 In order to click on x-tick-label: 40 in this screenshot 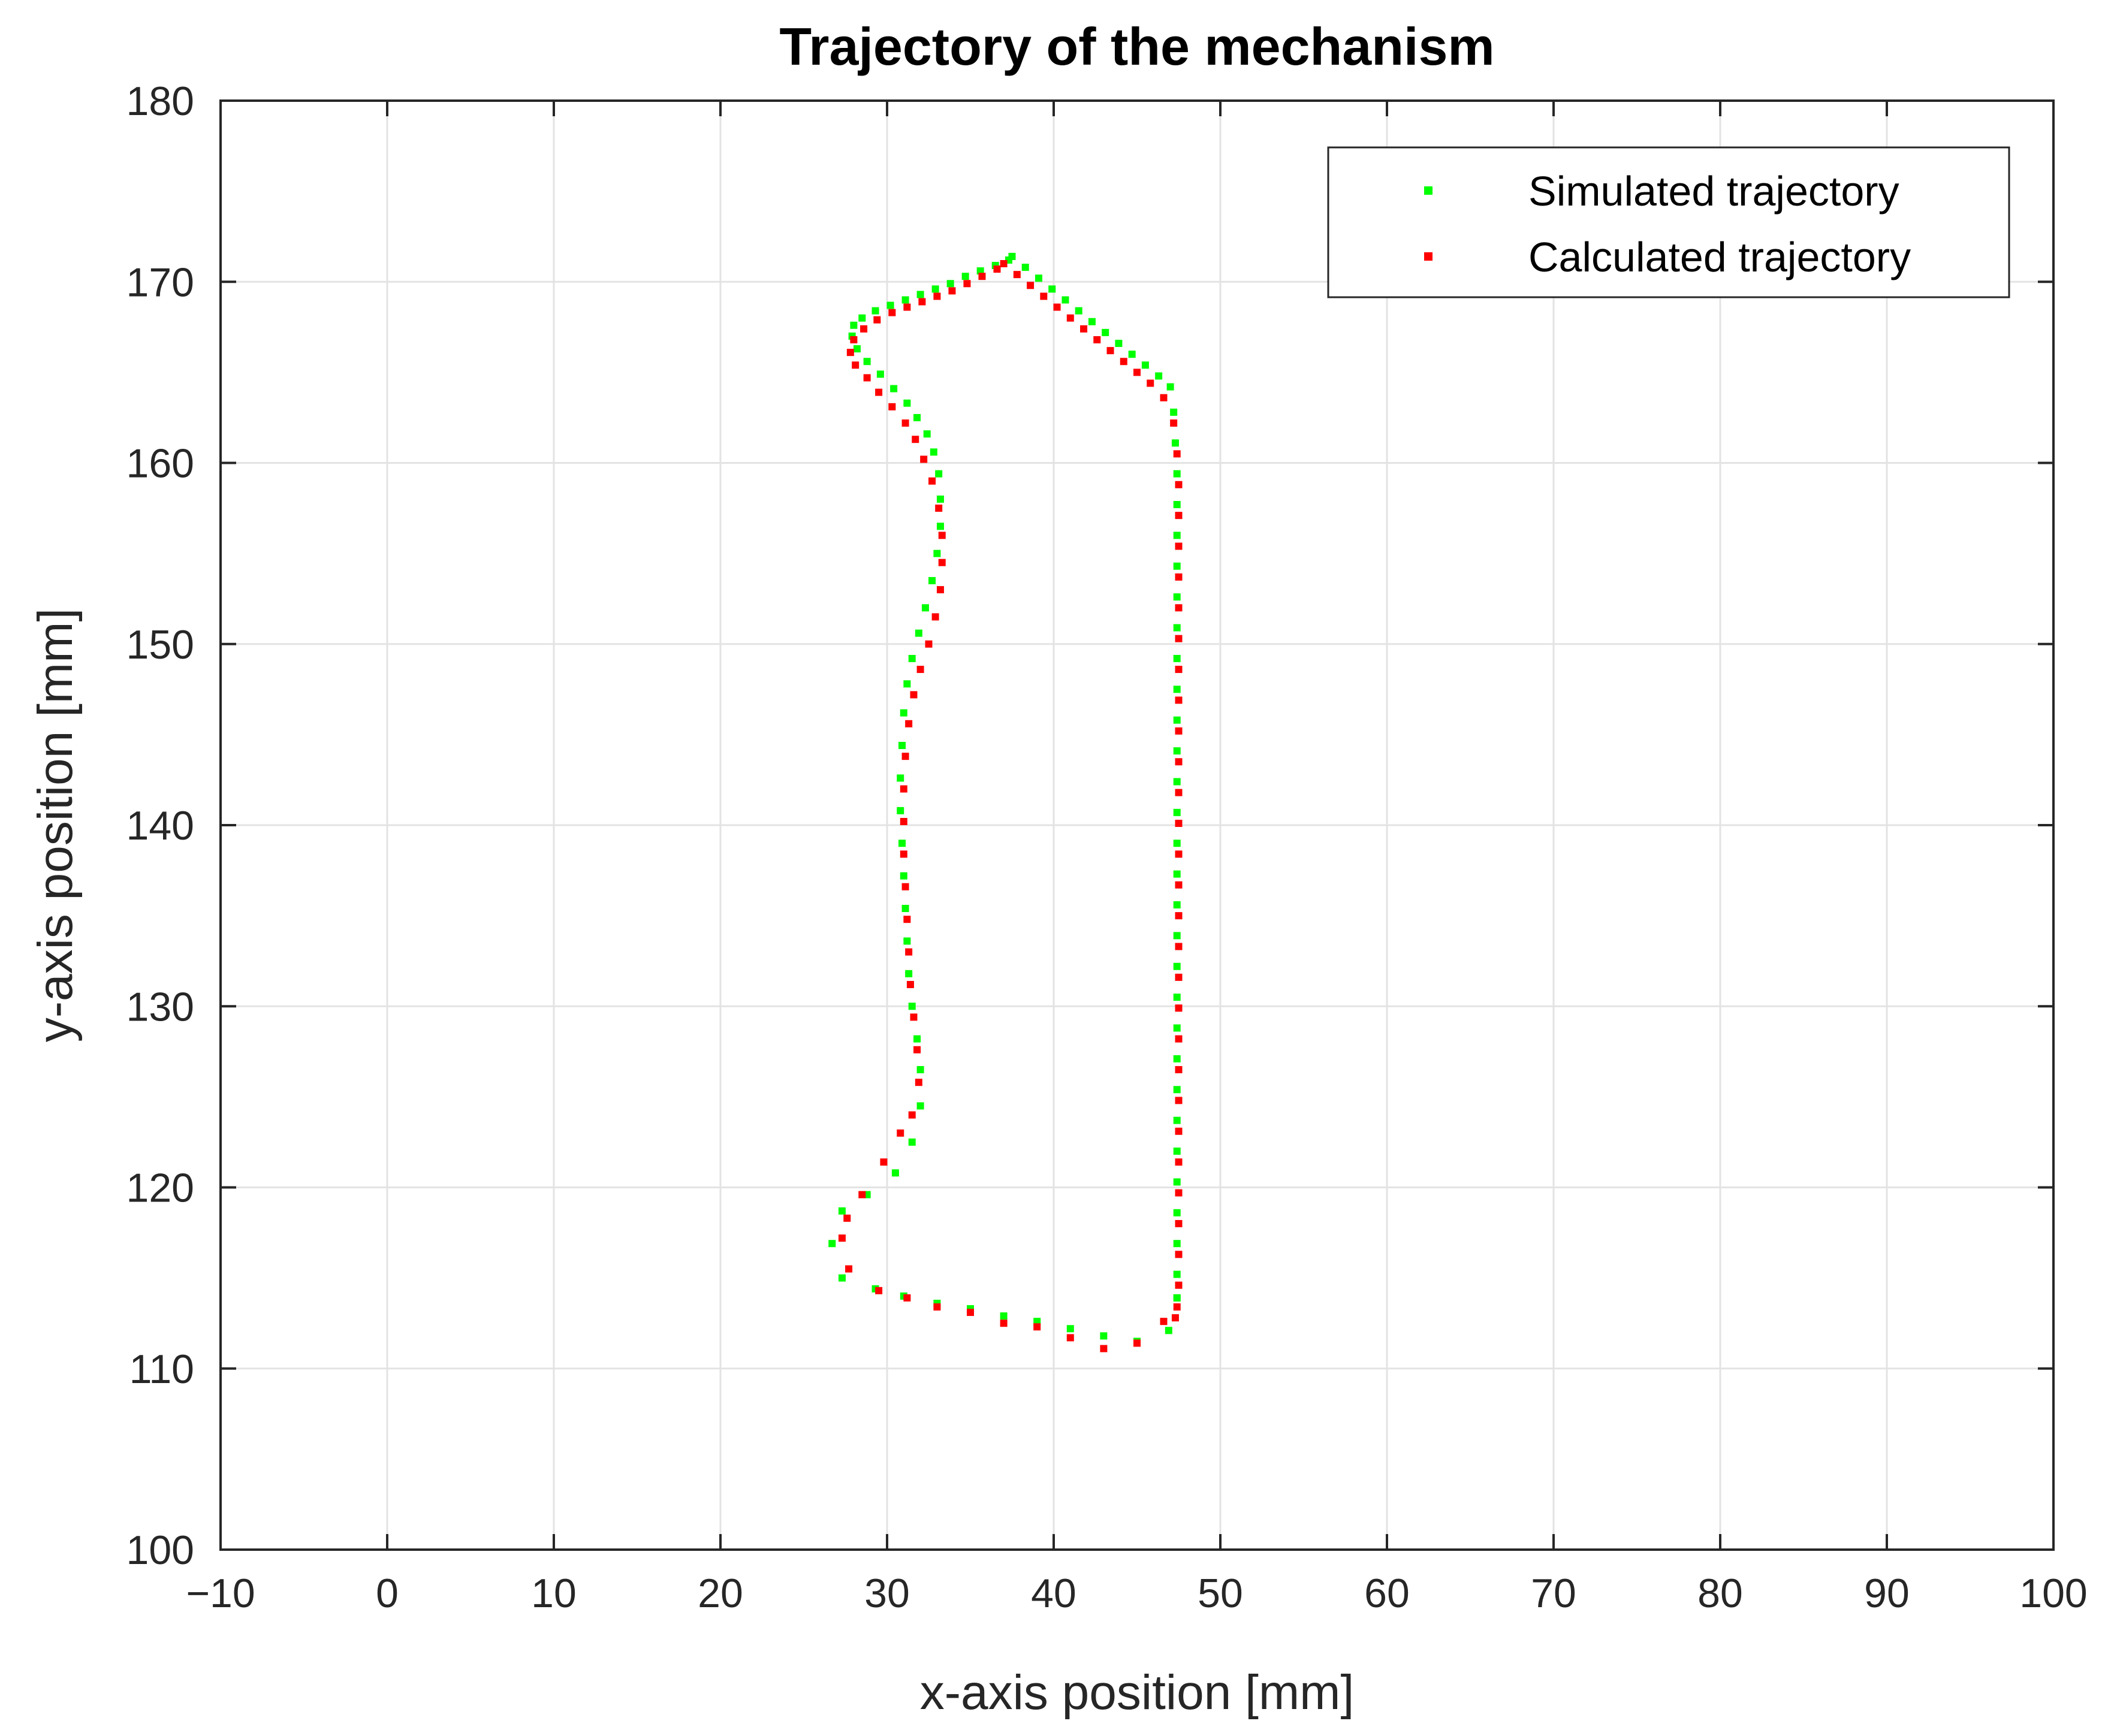, I will do `click(1053, 1593)`.